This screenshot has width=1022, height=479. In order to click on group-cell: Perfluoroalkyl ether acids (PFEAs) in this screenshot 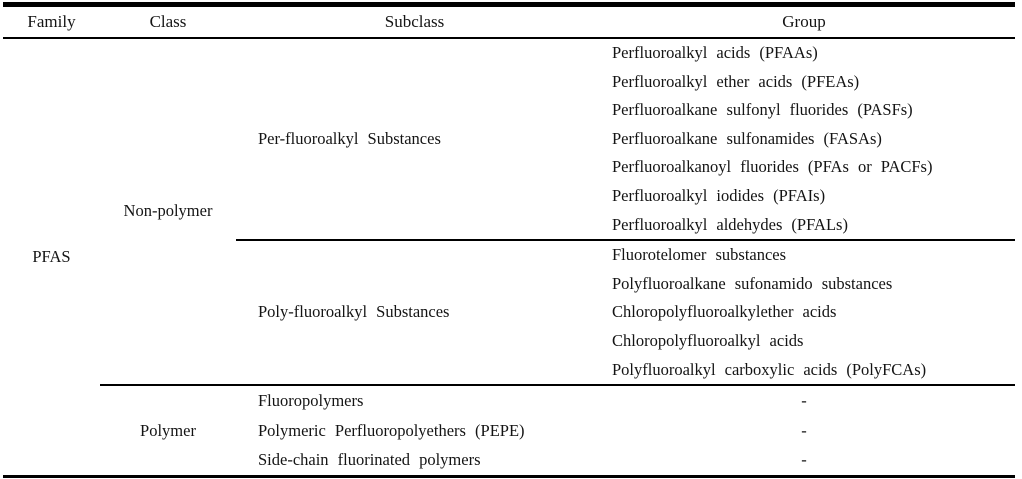, I will do `click(736, 81)`.